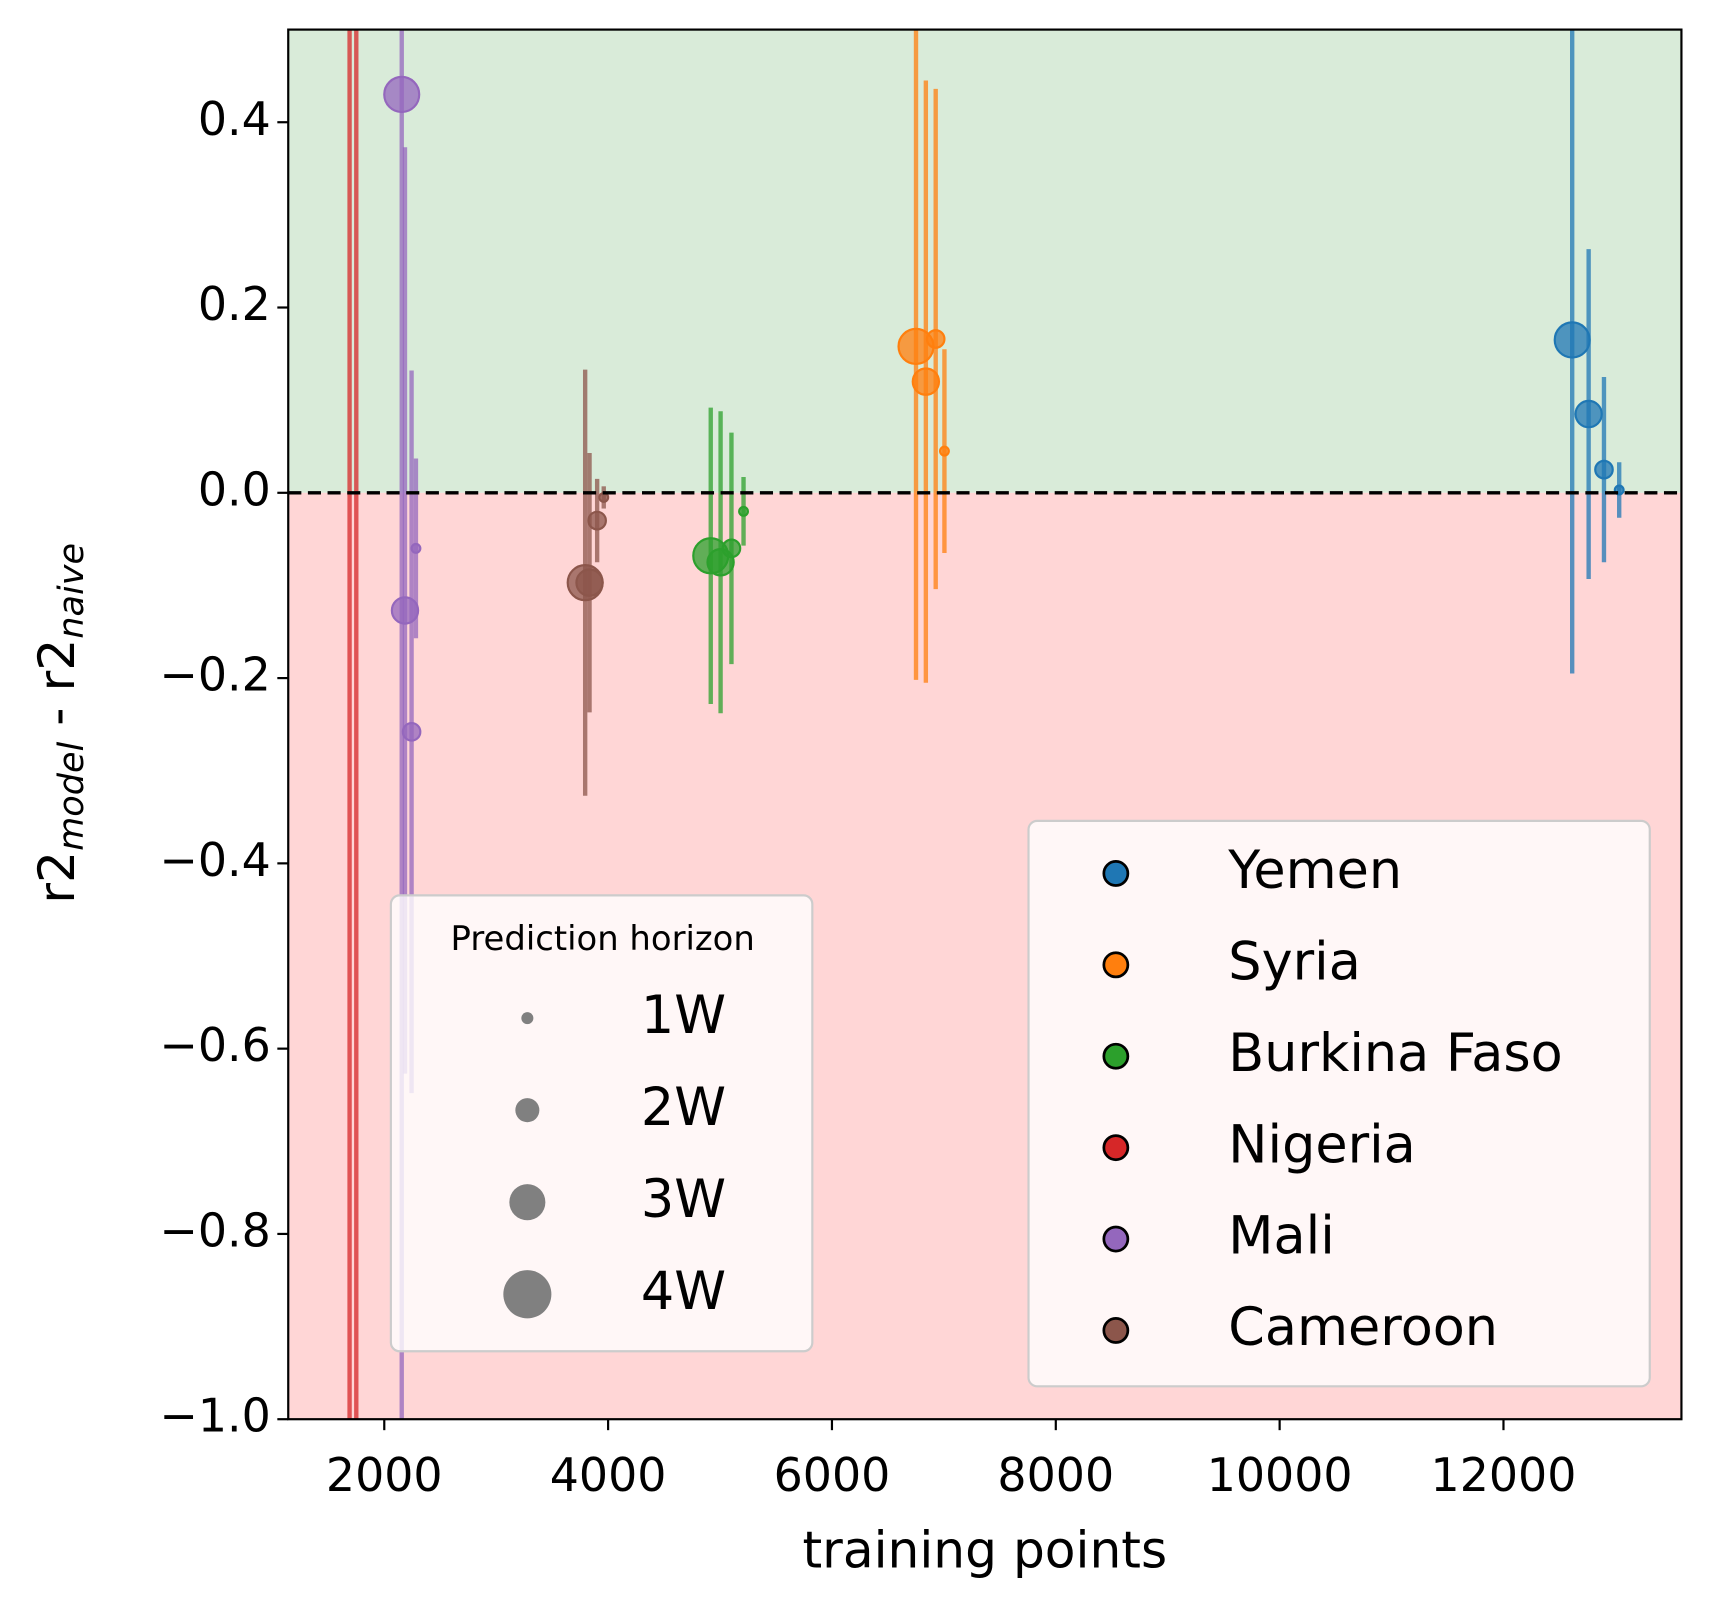 This screenshot has width=1712, height=1611. What do you see at coordinates (1321, 1144) in the screenshot?
I see `legend-label: Nigeria` at bounding box center [1321, 1144].